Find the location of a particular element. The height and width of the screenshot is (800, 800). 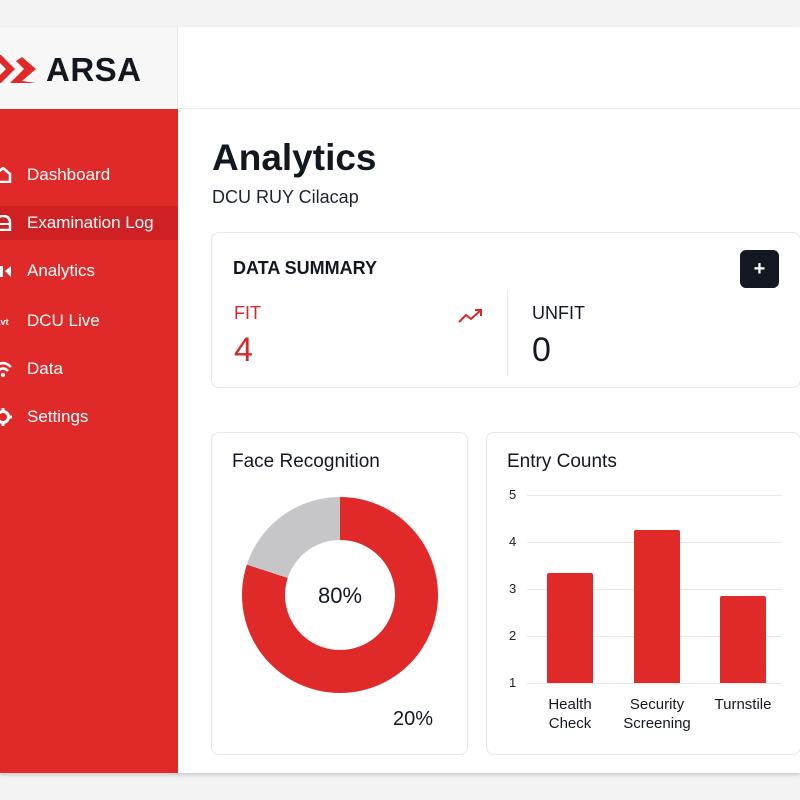

sidebar-item-settings: Settings is located at coordinates (89, 417).